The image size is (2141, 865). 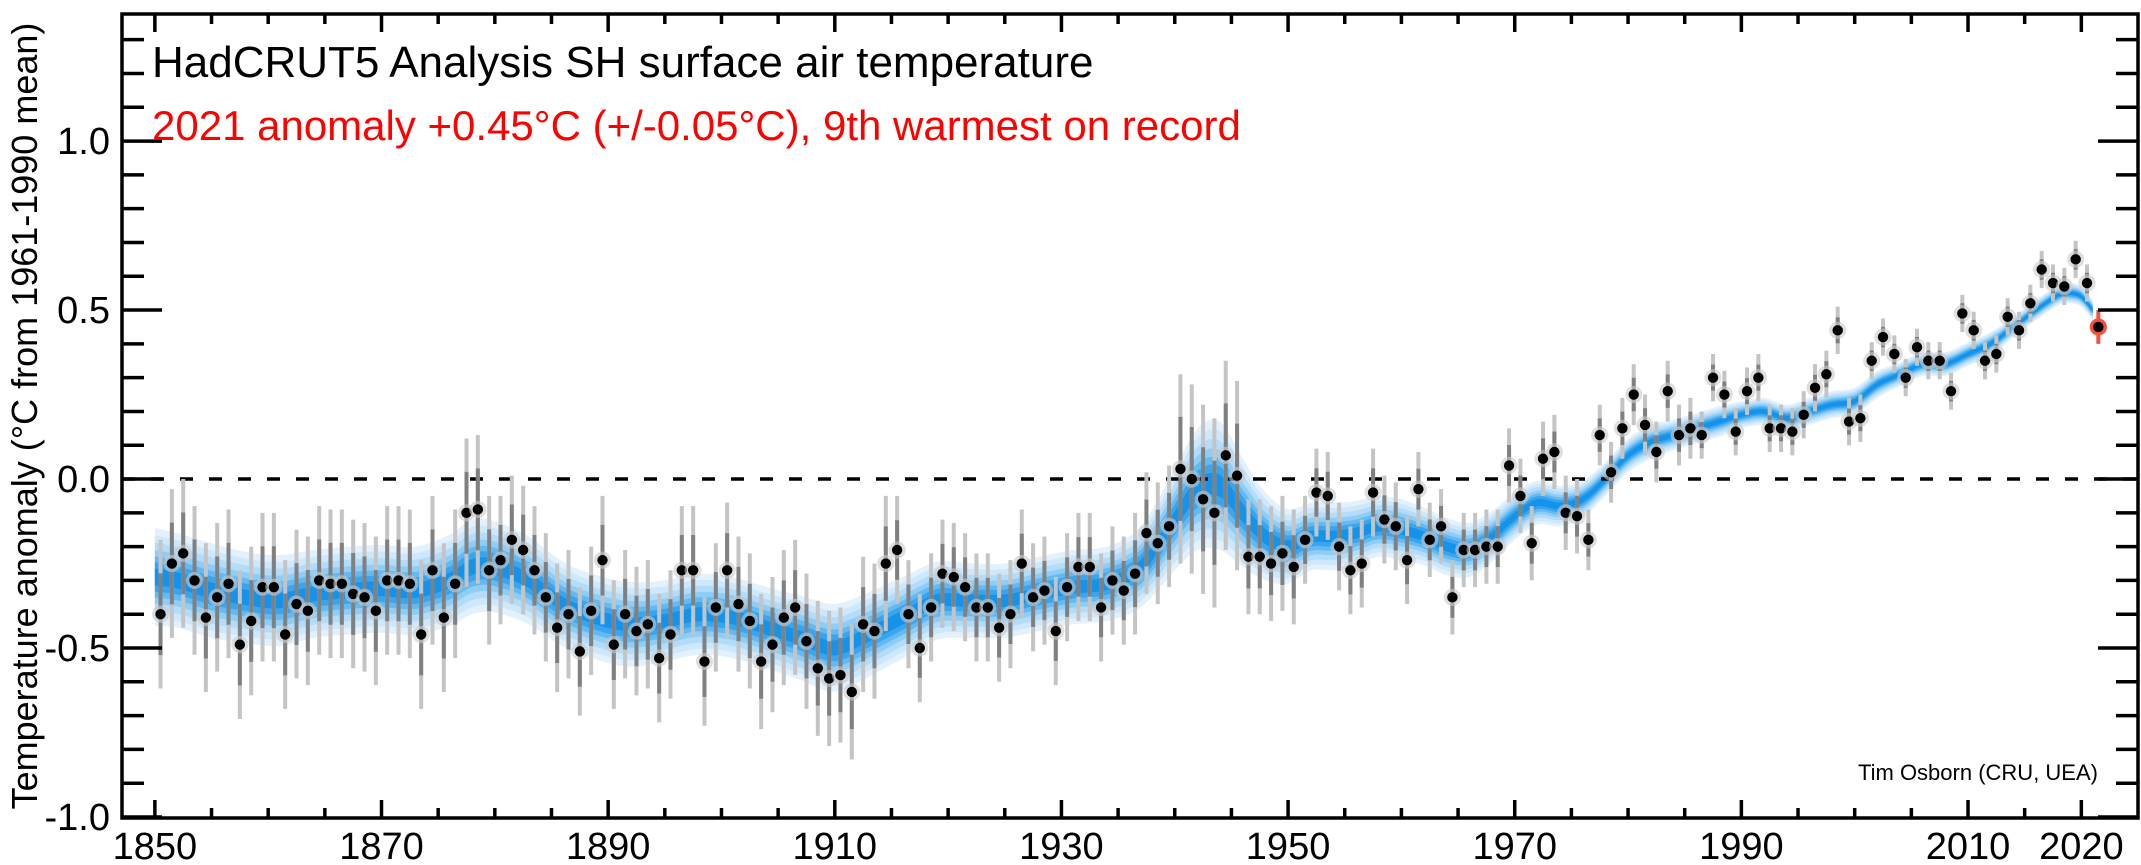 I want to click on y-tick-label: -1.0, so click(x=77, y=818).